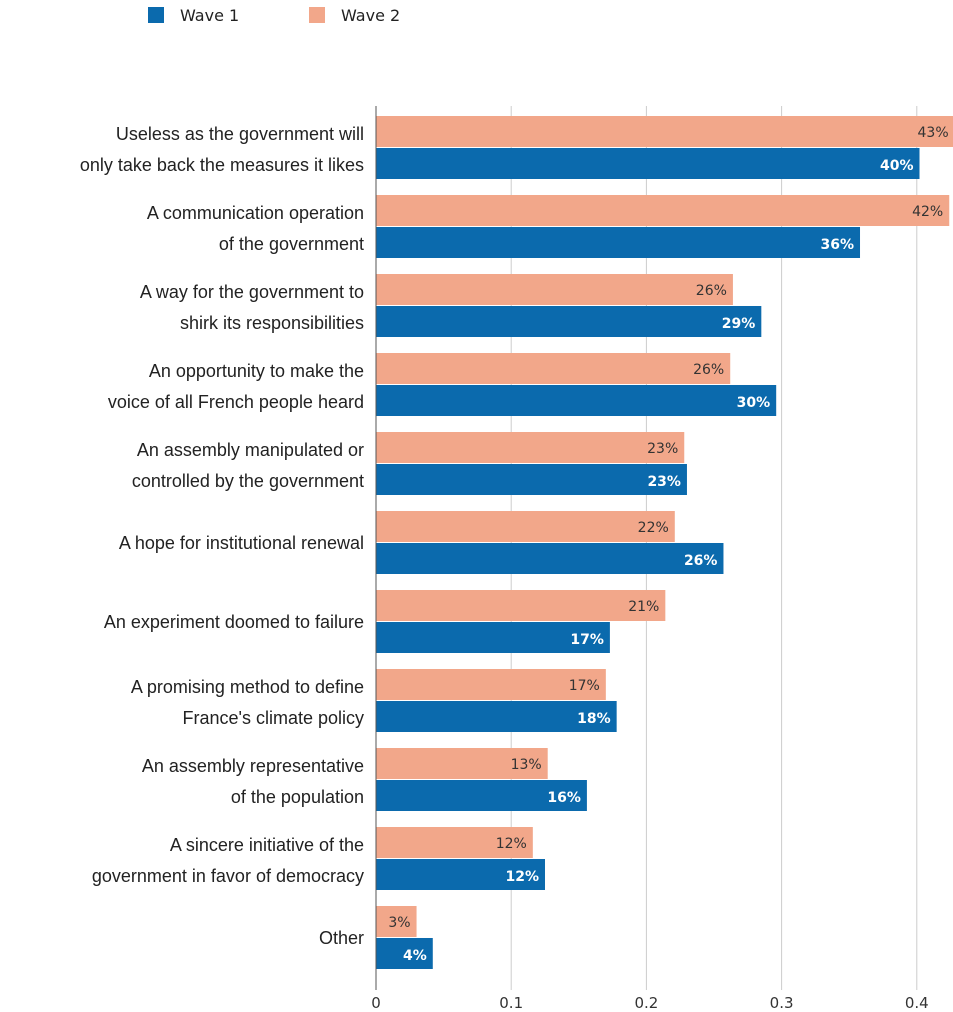 The width and height of the screenshot is (953, 1012). Describe the element at coordinates (376, 1003) in the screenshot. I see `x-tick-label: 0` at that location.